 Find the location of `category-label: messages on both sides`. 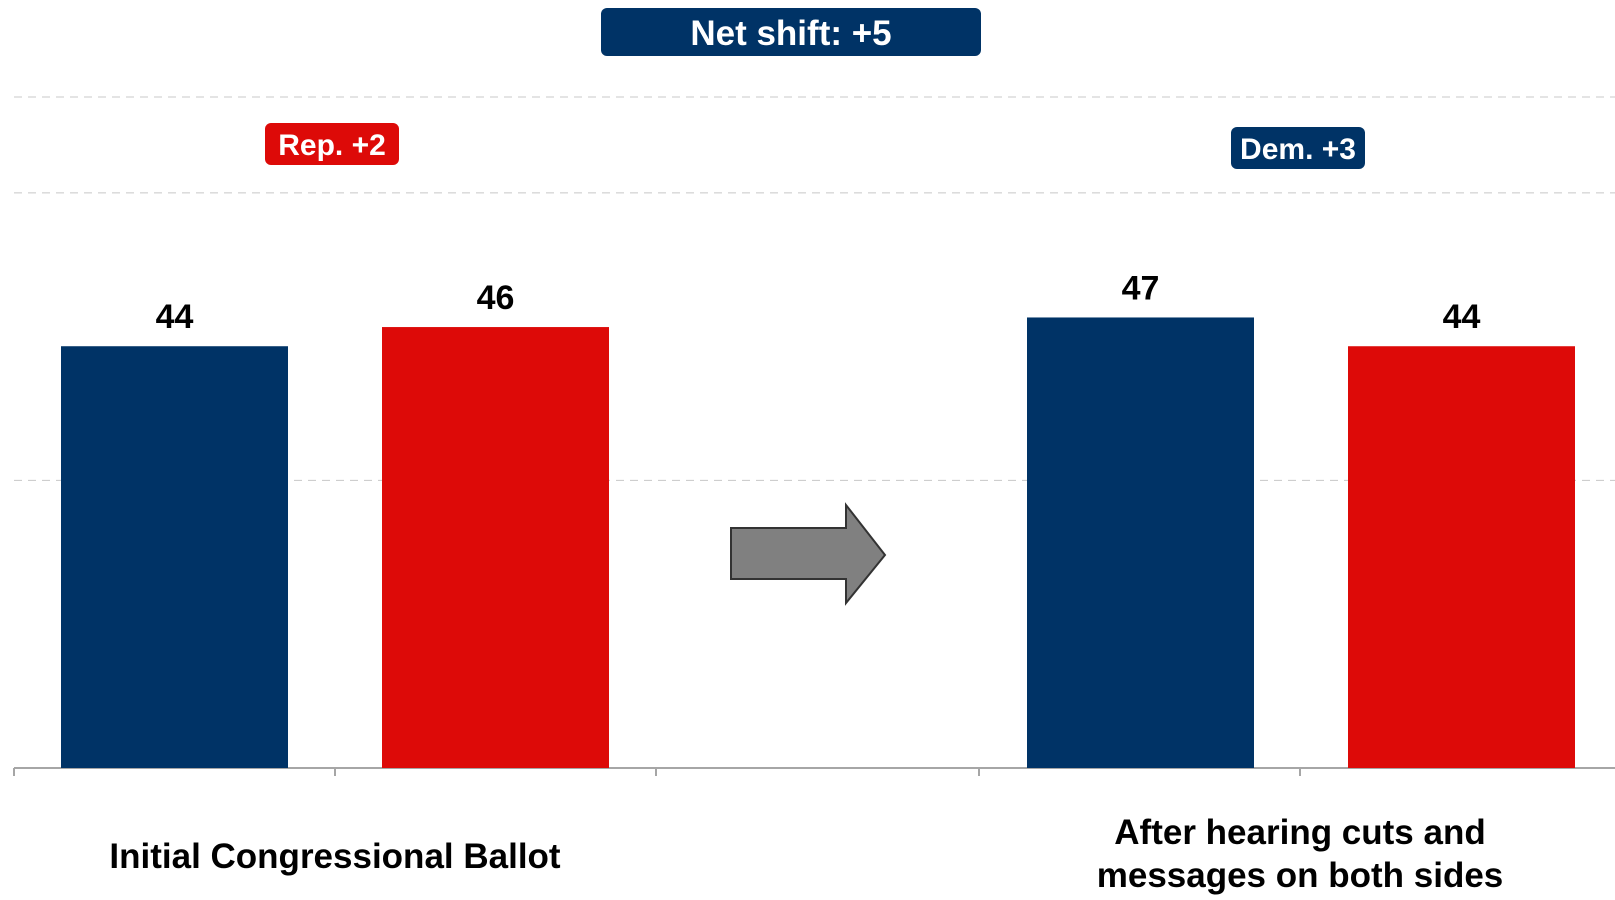

category-label: messages on both sides is located at coordinates (1300, 875).